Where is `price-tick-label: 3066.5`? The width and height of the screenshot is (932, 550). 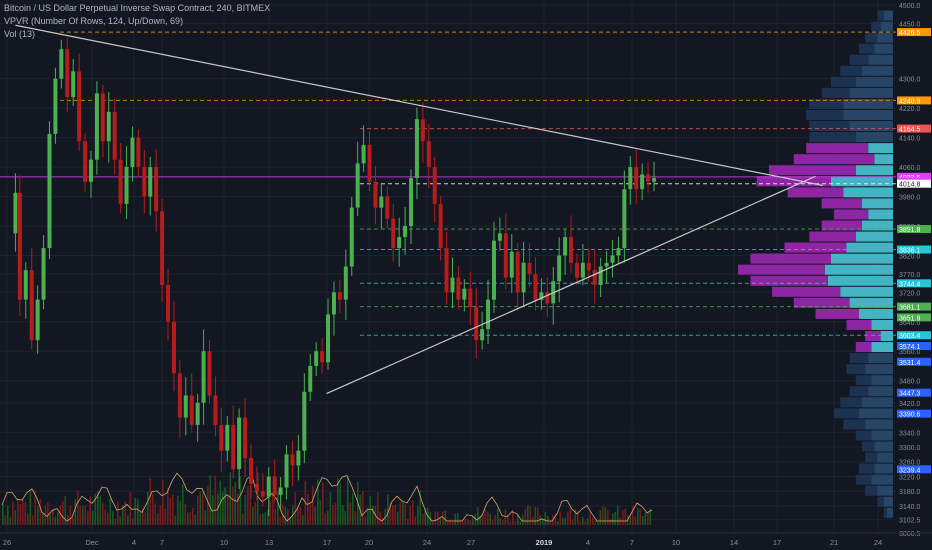 price-tick-label: 3066.5 is located at coordinates (910, 534).